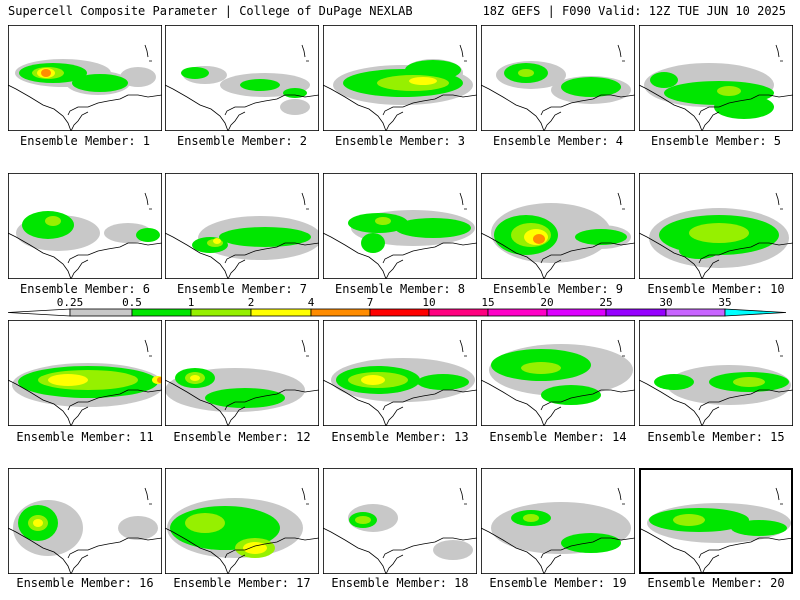 This screenshot has height=600, width=800. What do you see at coordinates (488, 302) in the screenshot?
I see `color-scale-tick-label: 15` at bounding box center [488, 302].